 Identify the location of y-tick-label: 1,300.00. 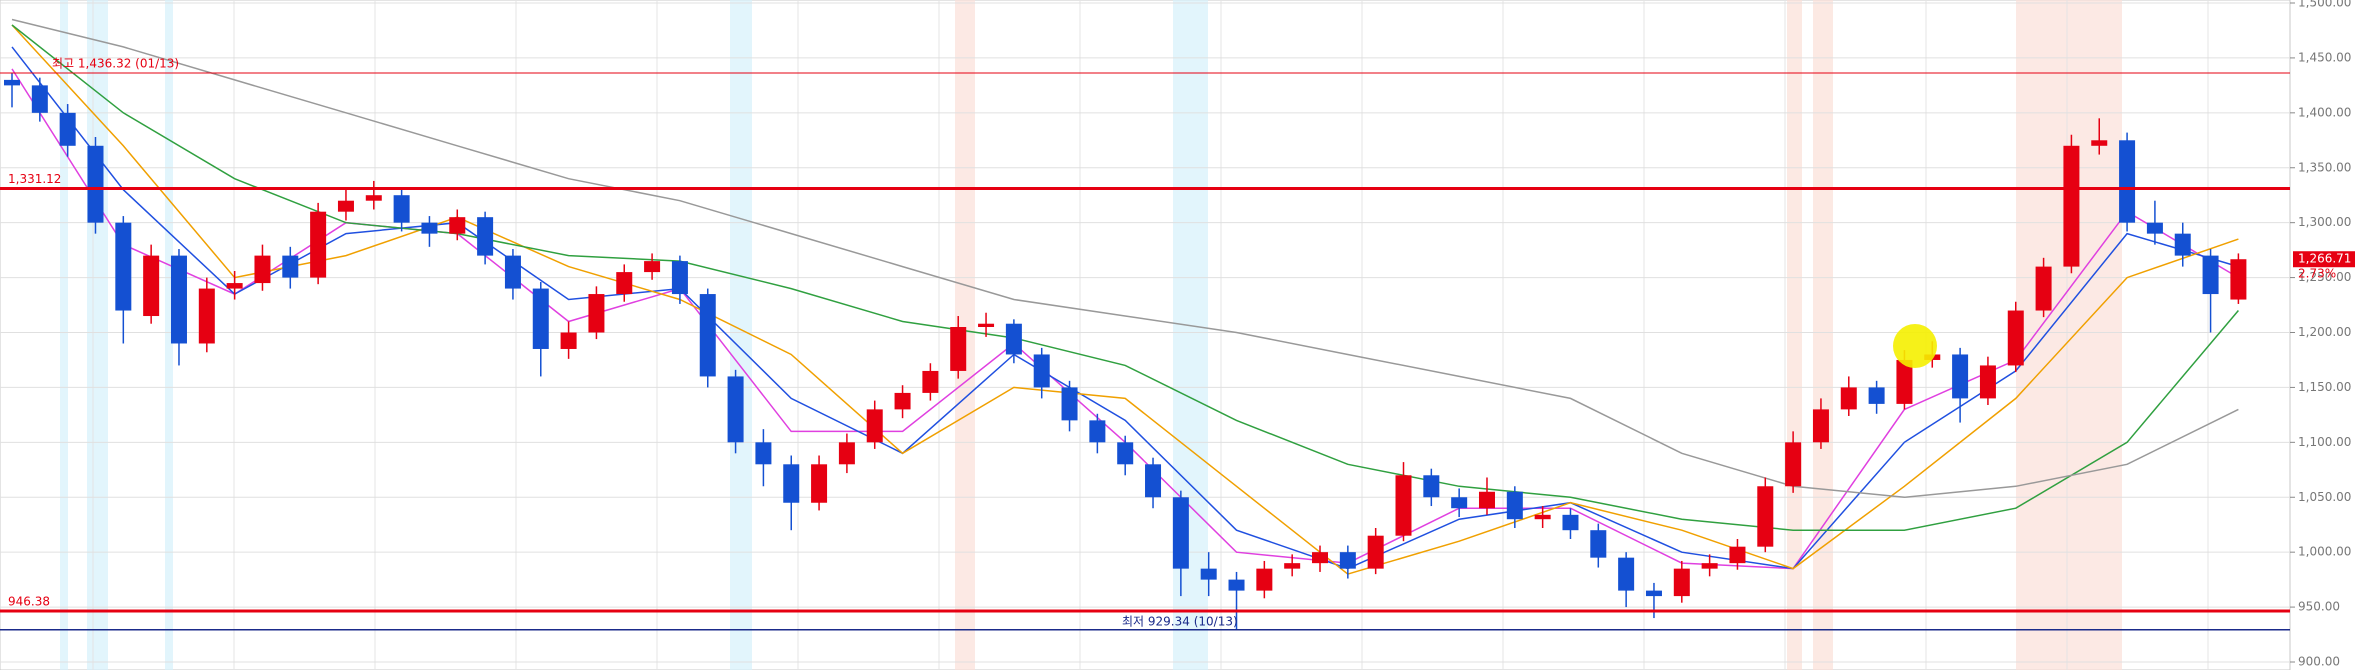
(2324, 222).